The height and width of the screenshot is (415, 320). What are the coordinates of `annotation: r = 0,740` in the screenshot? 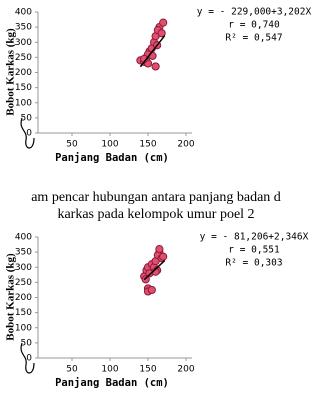 It's located at (254, 25).